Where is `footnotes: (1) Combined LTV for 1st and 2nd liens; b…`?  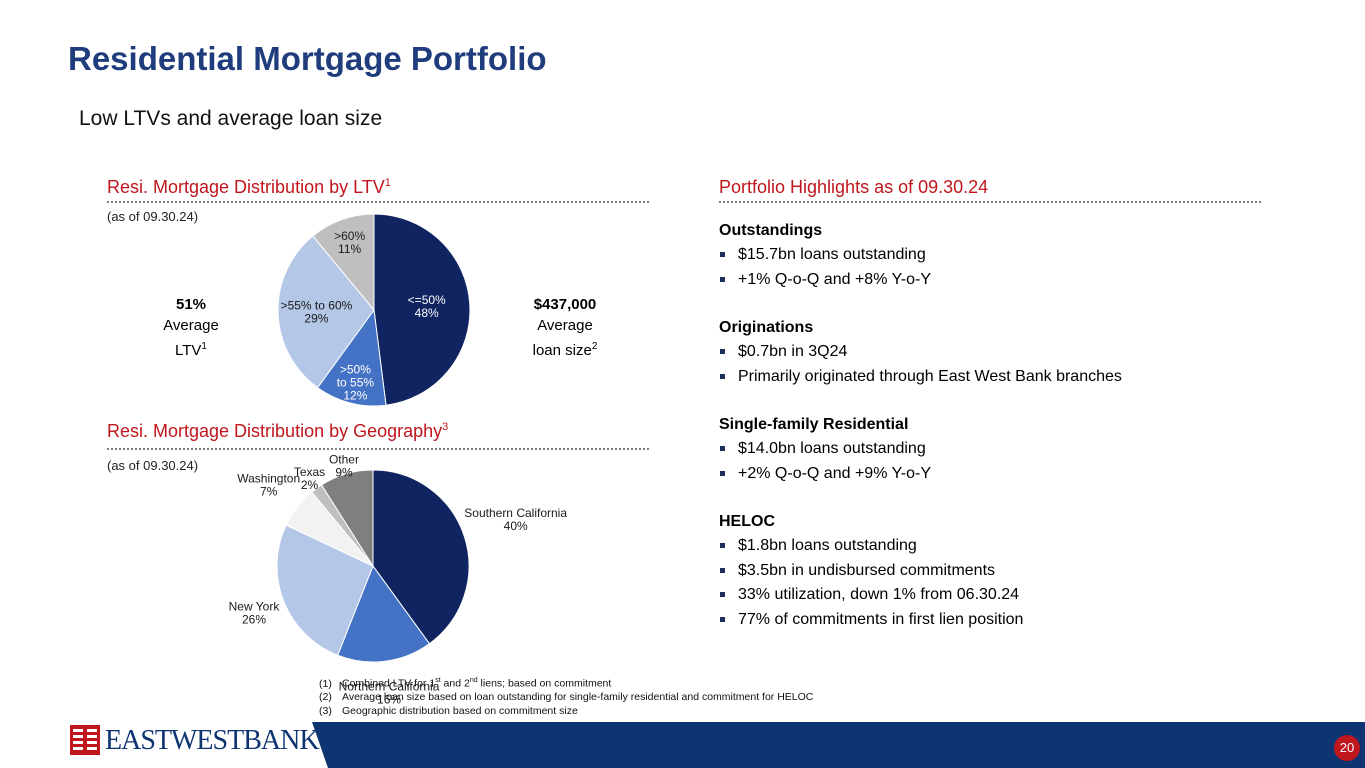
footnotes: (1) Combined LTV for 1st and 2nd liens; b… is located at coordinates (566, 696).